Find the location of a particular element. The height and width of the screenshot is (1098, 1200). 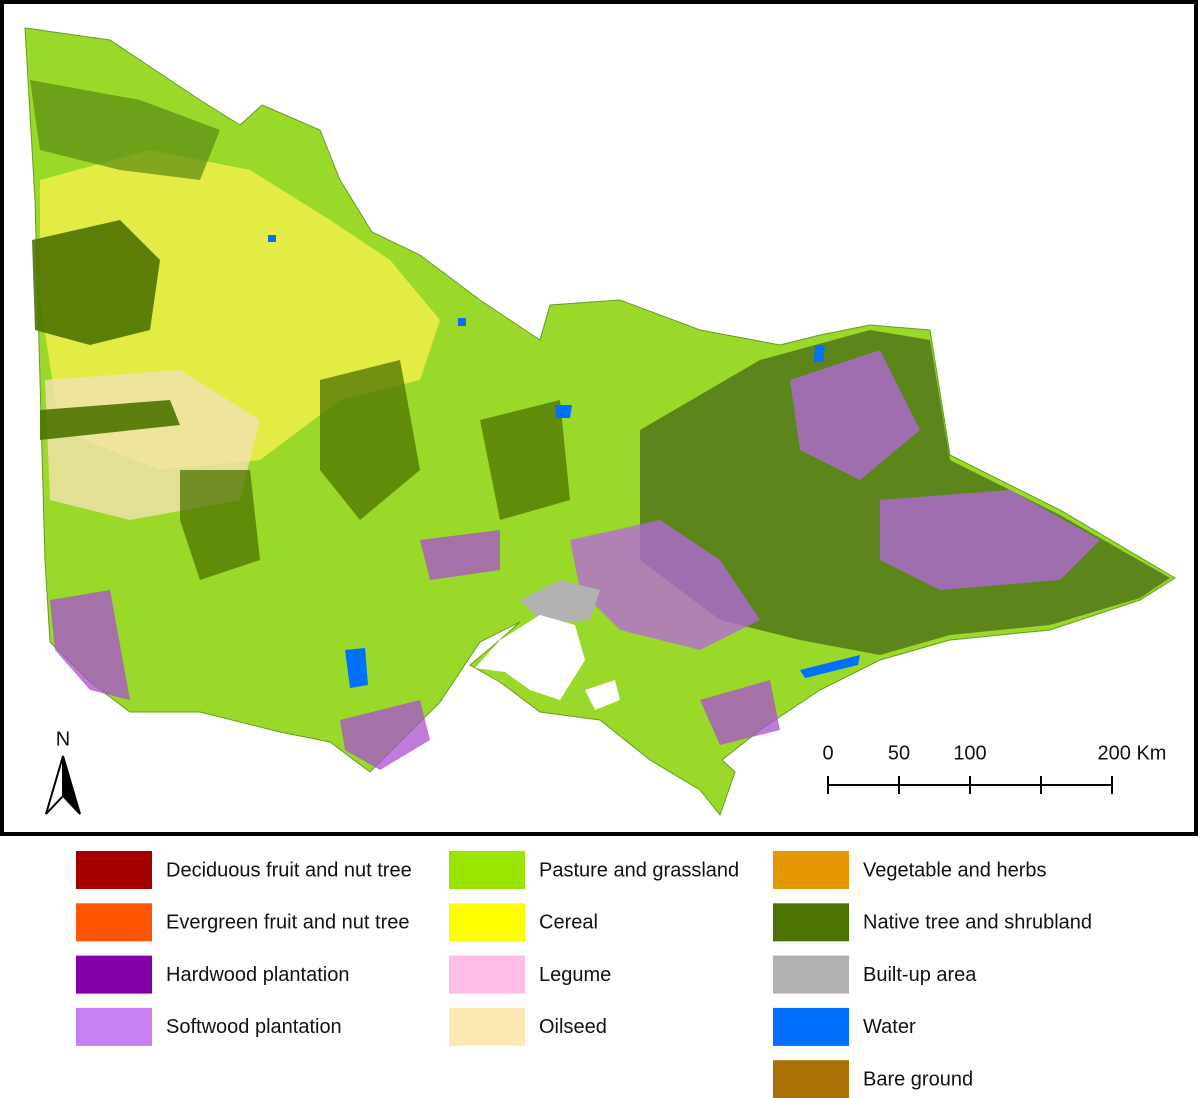

native-region-central is located at coordinates (375, 470).